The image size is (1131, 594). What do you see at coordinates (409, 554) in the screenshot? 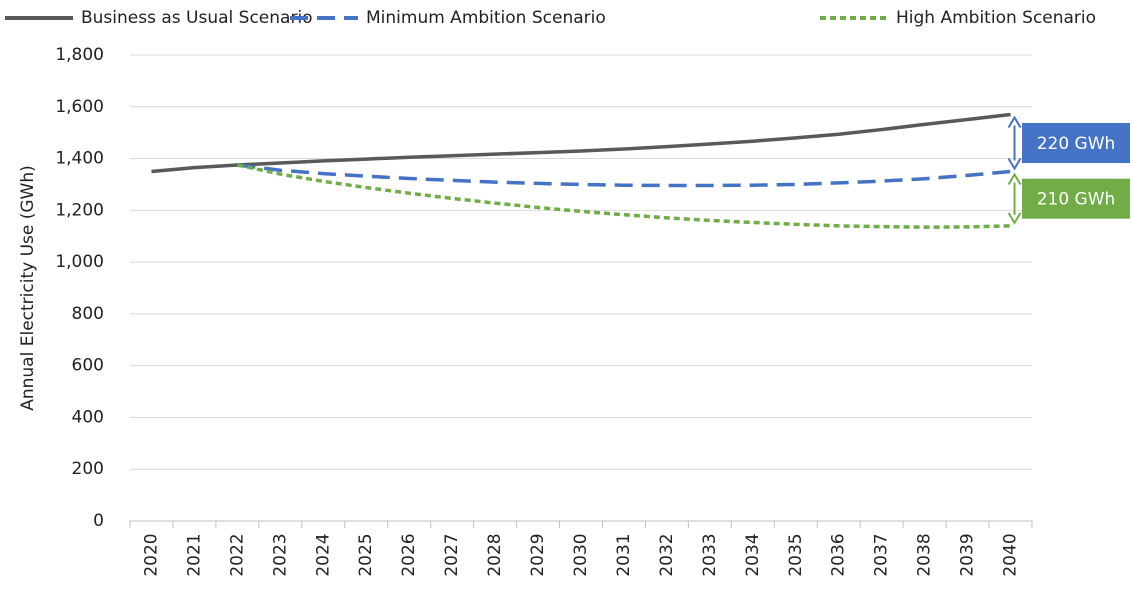
I see `x-tick-label: 2026` at bounding box center [409, 554].